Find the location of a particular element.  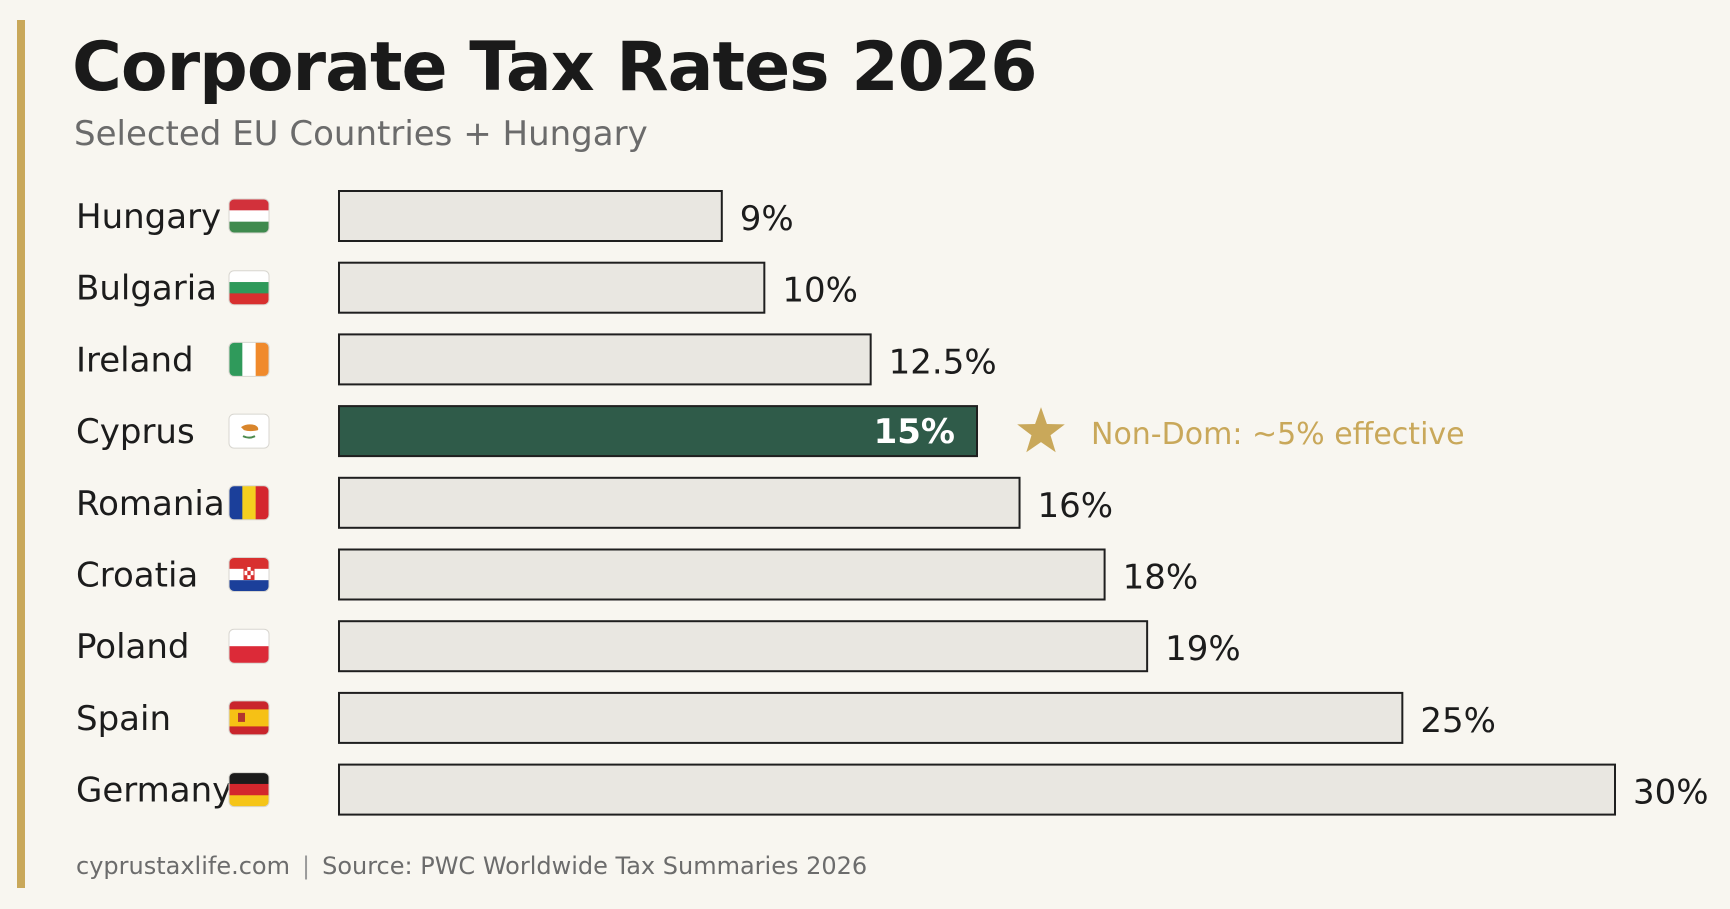

value-label-hungary: 9% is located at coordinates (767, 219).